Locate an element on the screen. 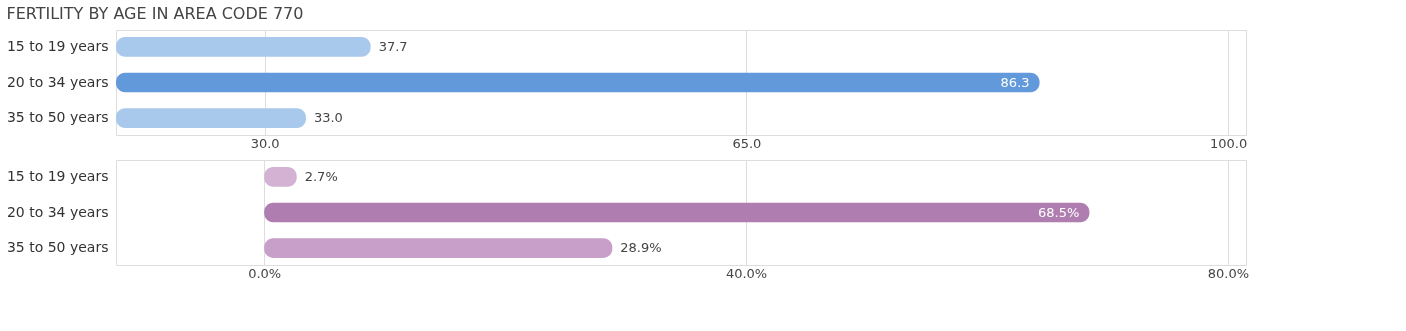 The width and height of the screenshot is (1406, 331). data-label: 2.7% is located at coordinates (321, 176).